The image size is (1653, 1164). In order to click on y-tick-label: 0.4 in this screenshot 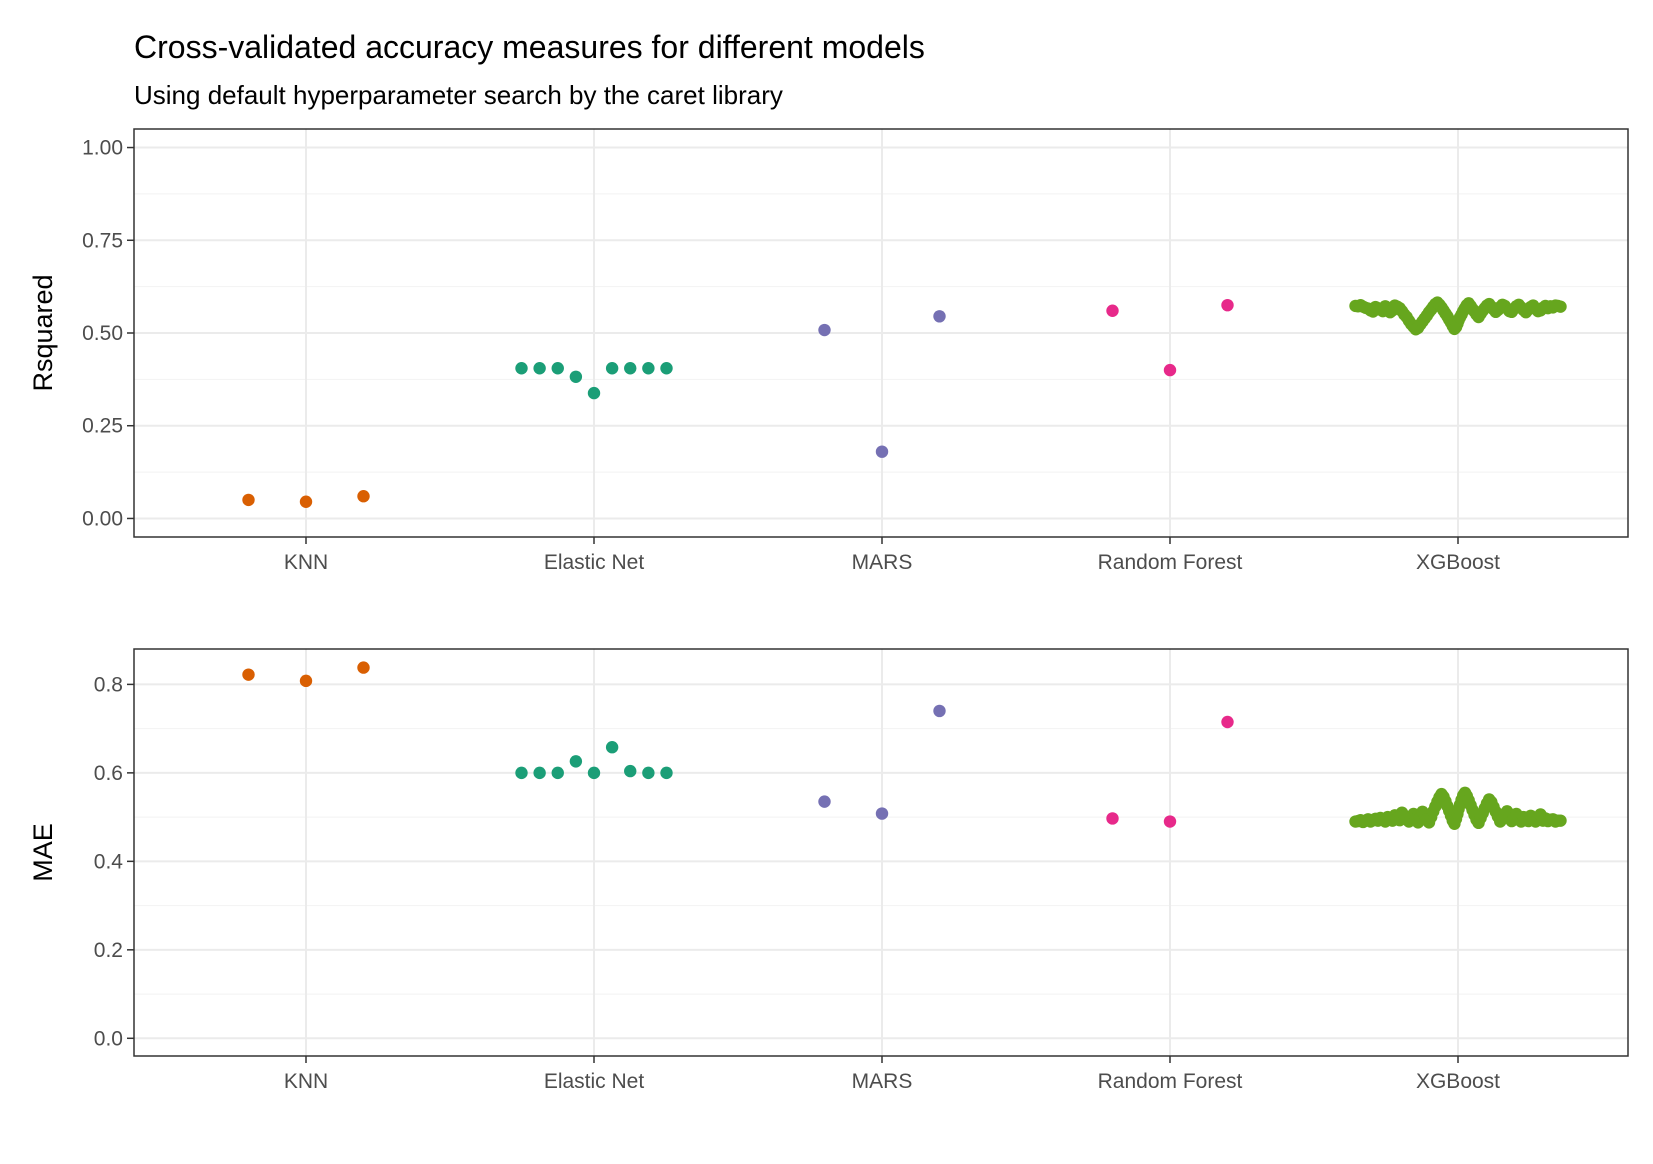, I will do `click(109, 861)`.